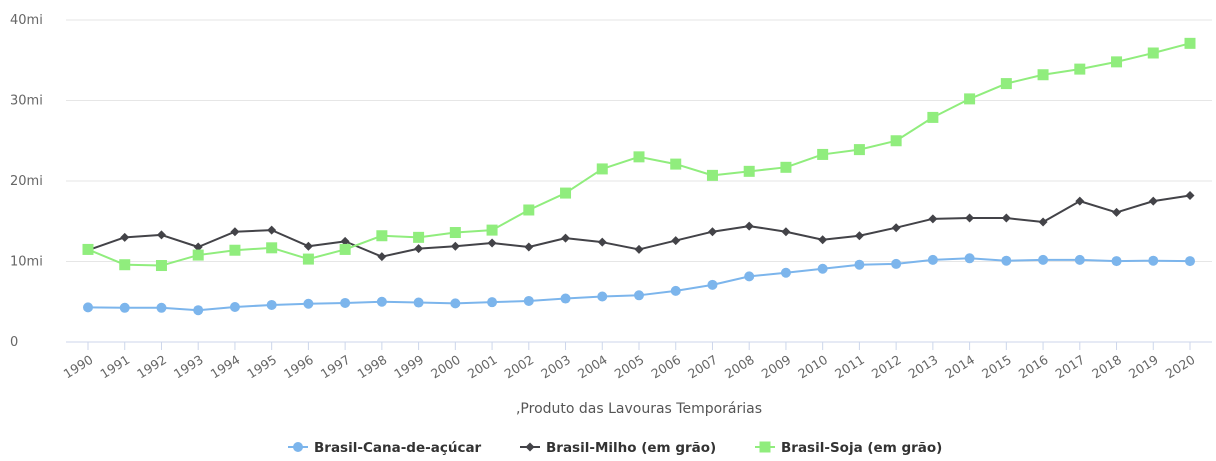 This screenshot has height=461, width=1216. What do you see at coordinates (848, 448) in the screenshot?
I see `legend-item-soja: Brasil-Soja (em grão)` at bounding box center [848, 448].